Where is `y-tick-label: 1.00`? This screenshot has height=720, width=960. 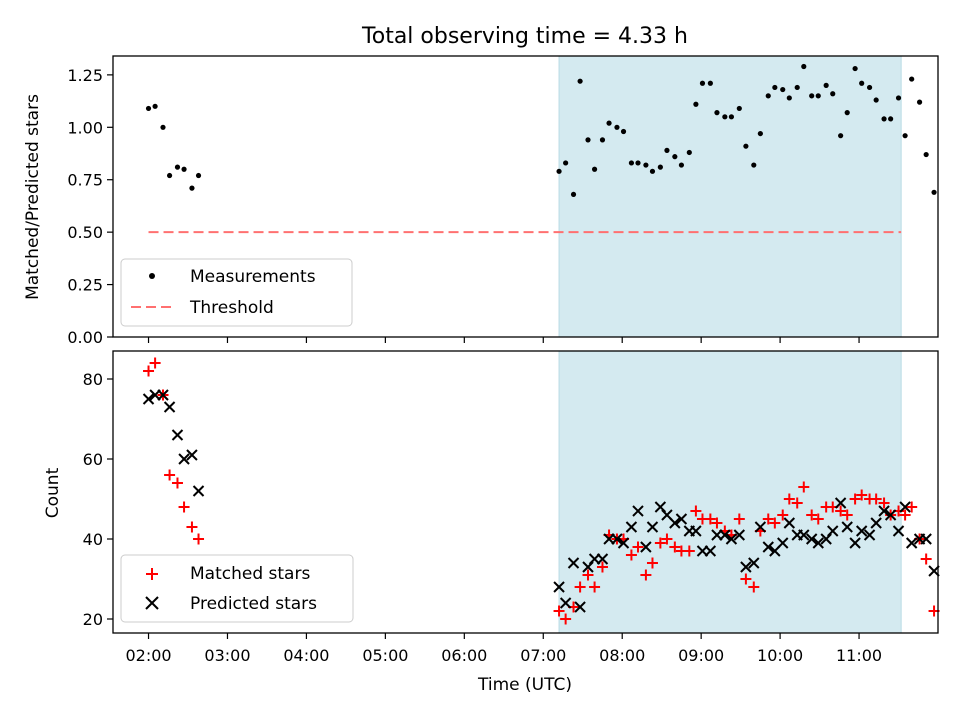
y-tick-label: 1.00 is located at coordinates (85, 127).